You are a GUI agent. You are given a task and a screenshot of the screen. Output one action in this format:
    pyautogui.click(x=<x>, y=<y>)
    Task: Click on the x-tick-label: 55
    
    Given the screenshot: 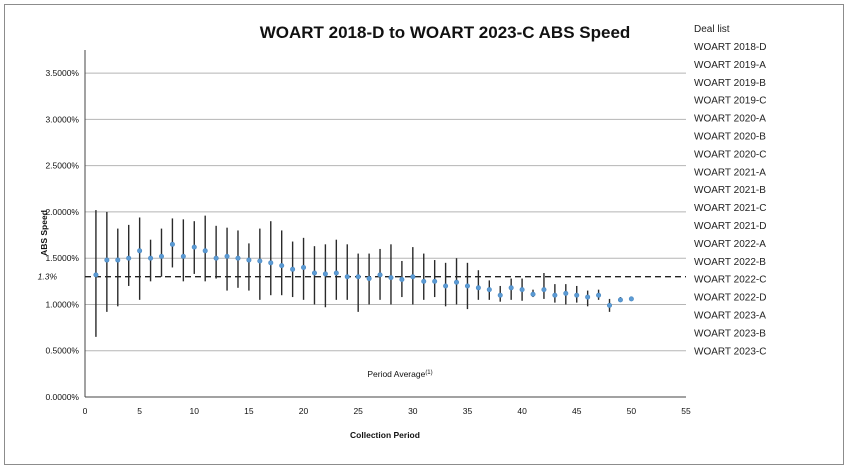 What is the action you would take?
    pyautogui.click(x=686, y=411)
    